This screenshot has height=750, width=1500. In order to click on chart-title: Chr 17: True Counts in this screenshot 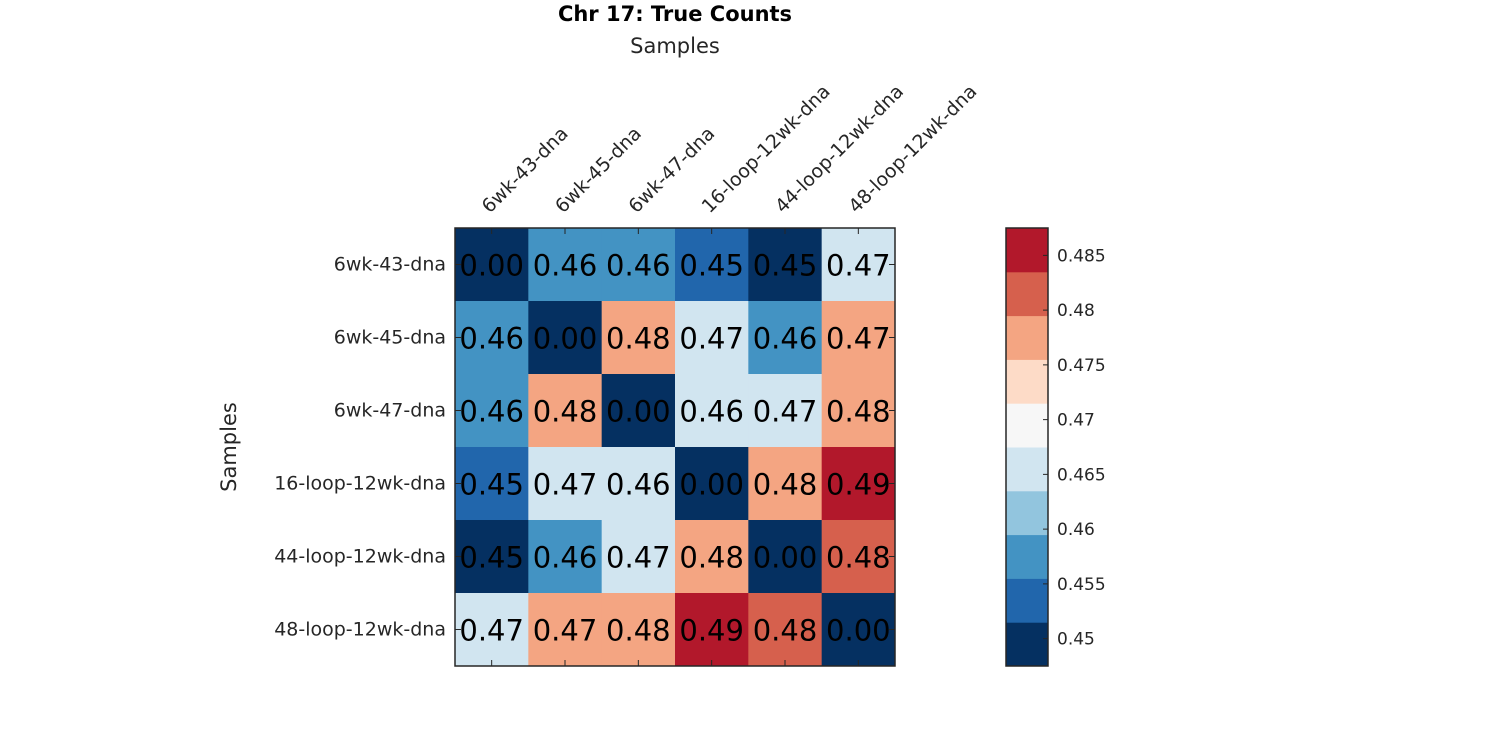, I will do `click(675, 14)`.